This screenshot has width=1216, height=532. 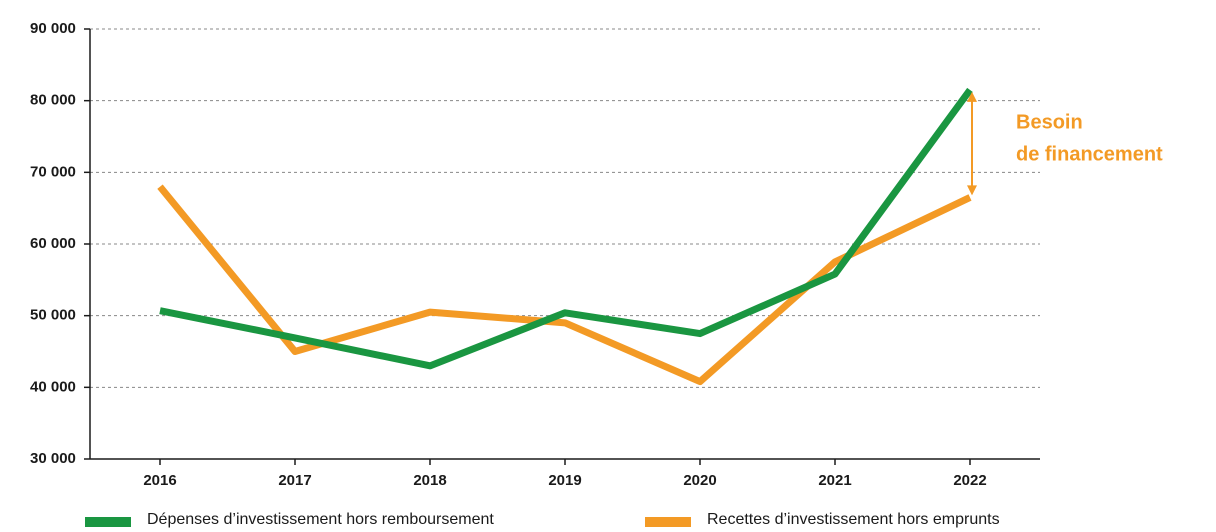 I want to click on legend-label: Recettes d’investissement hors emprunts, so click(x=853, y=519).